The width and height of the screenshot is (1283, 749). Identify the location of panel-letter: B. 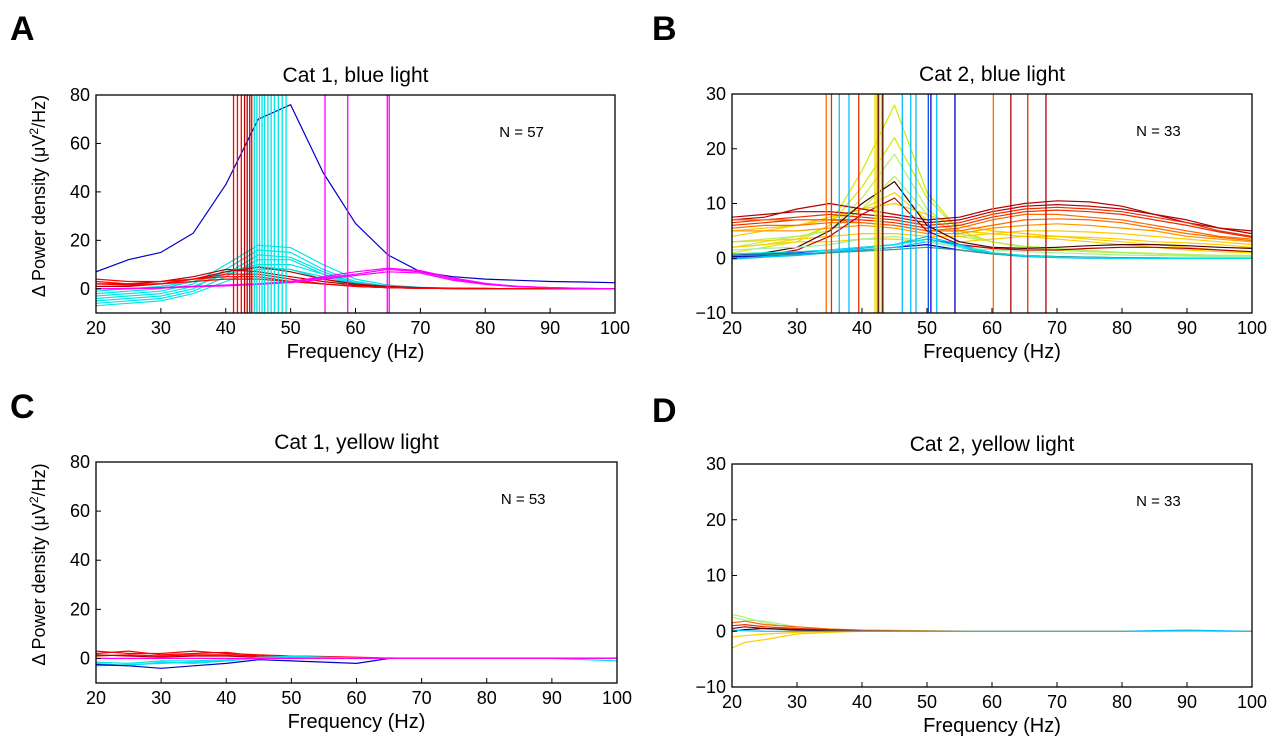
(664, 29).